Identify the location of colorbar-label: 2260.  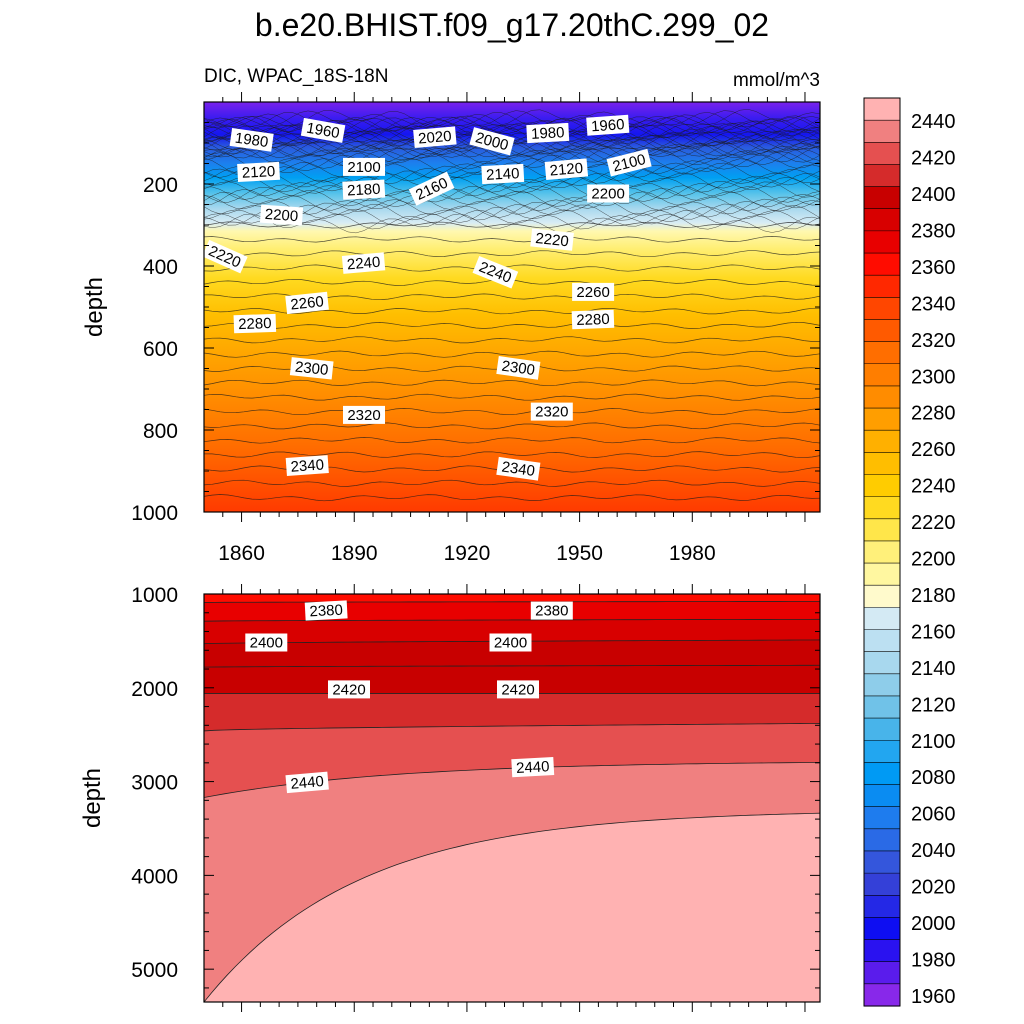
(933, 450).